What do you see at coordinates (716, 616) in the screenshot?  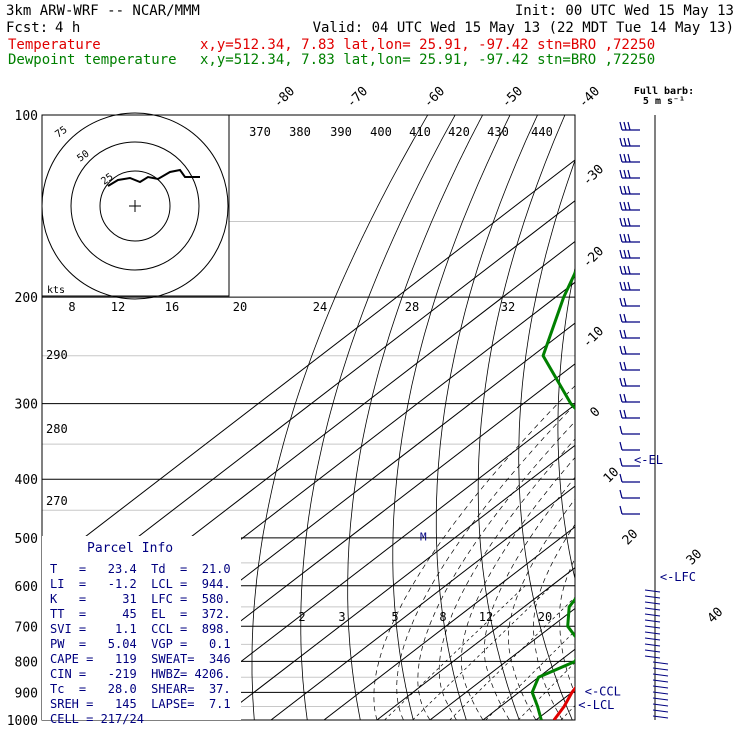 I see `isotherm-label: 40` at bounding box center [716, 616].